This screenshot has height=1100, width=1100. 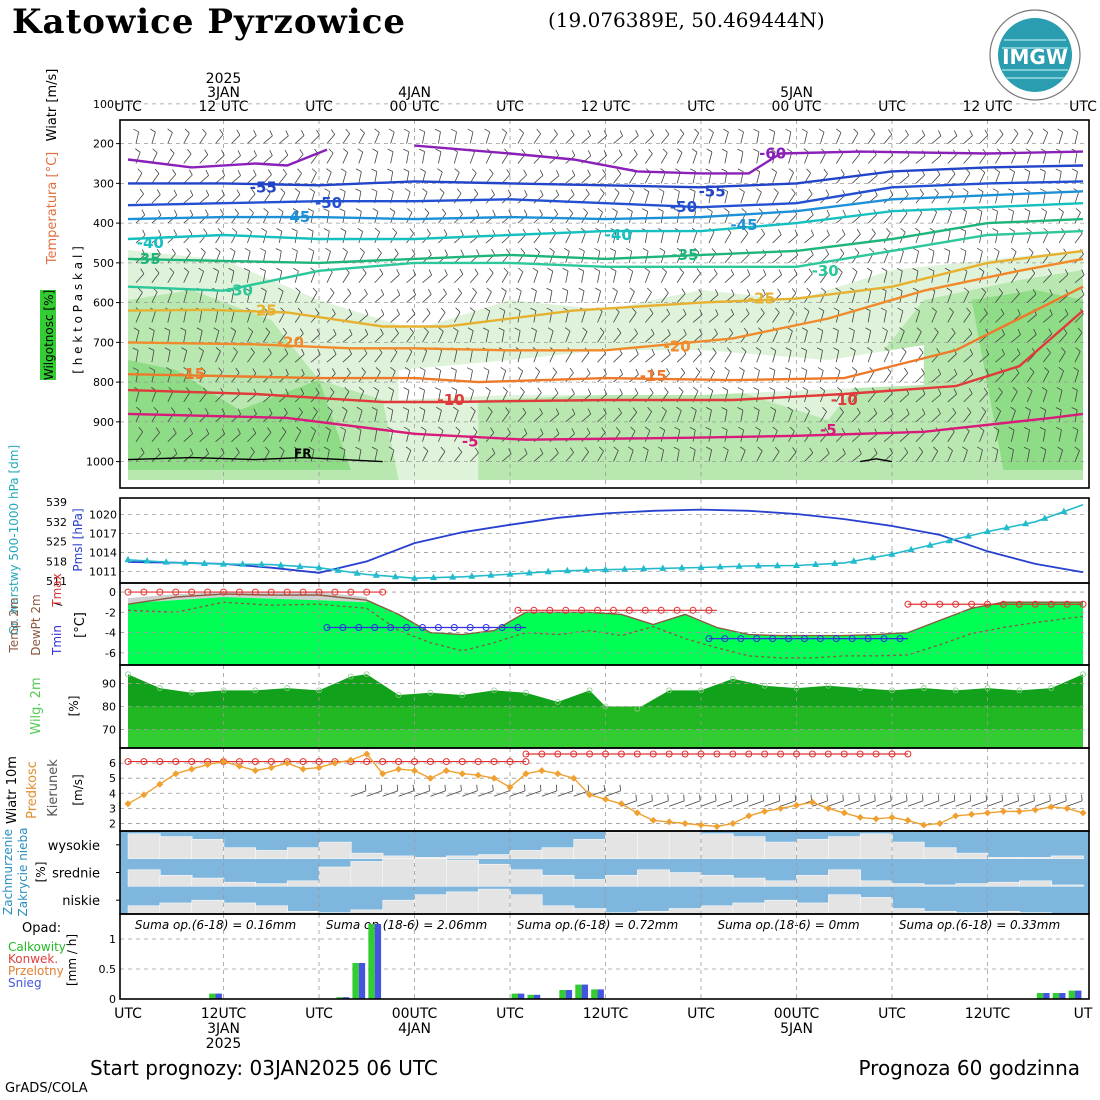 I want to click on time-label: 00 UTC, so click(x=796, y=107).